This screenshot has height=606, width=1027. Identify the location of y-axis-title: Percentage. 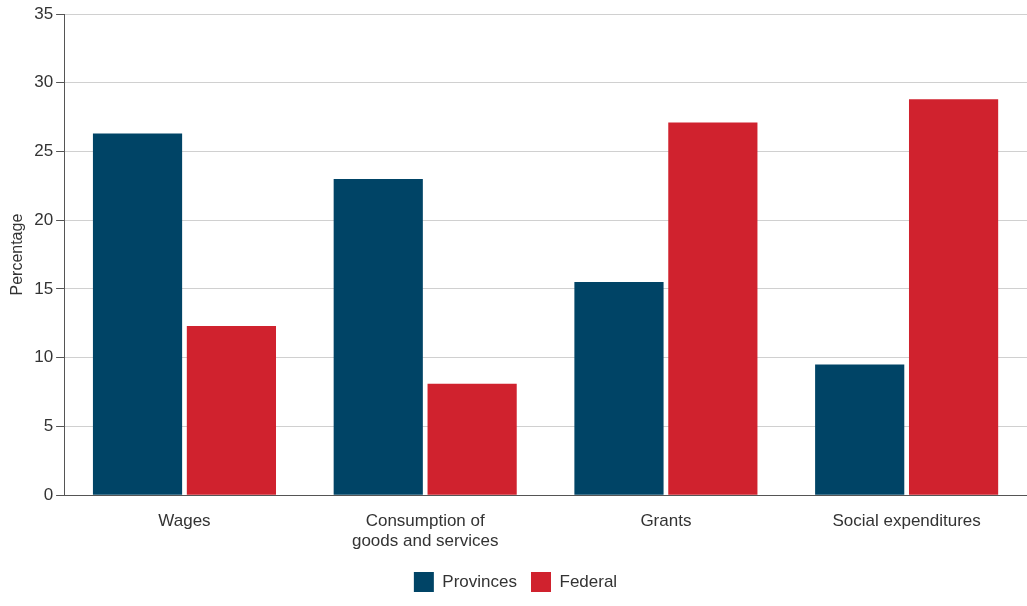
(17, 254).